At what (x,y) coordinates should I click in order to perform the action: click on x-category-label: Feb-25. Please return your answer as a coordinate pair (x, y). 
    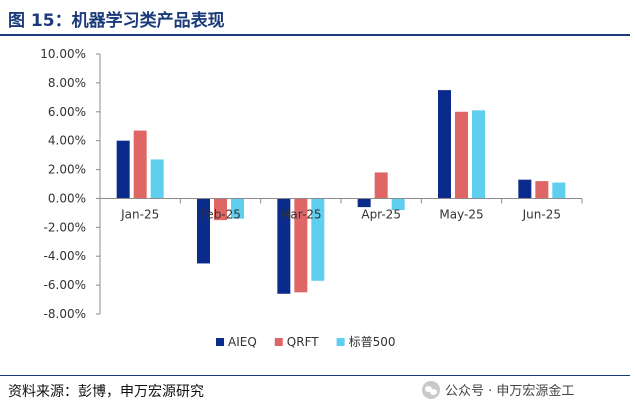
    Looking at the image, I should click on (220, 214).